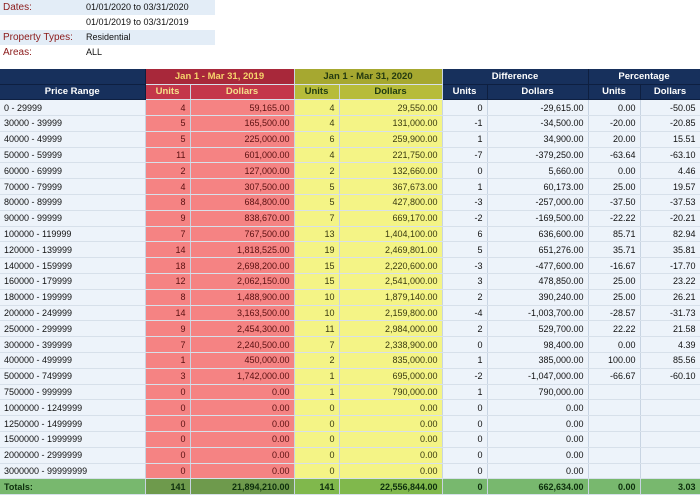 The width and height of the screenshot is (700, 495). Describe the element at coordinates (317, 187) in the screenshot. I see `units-2020-cell: 5` at that location.